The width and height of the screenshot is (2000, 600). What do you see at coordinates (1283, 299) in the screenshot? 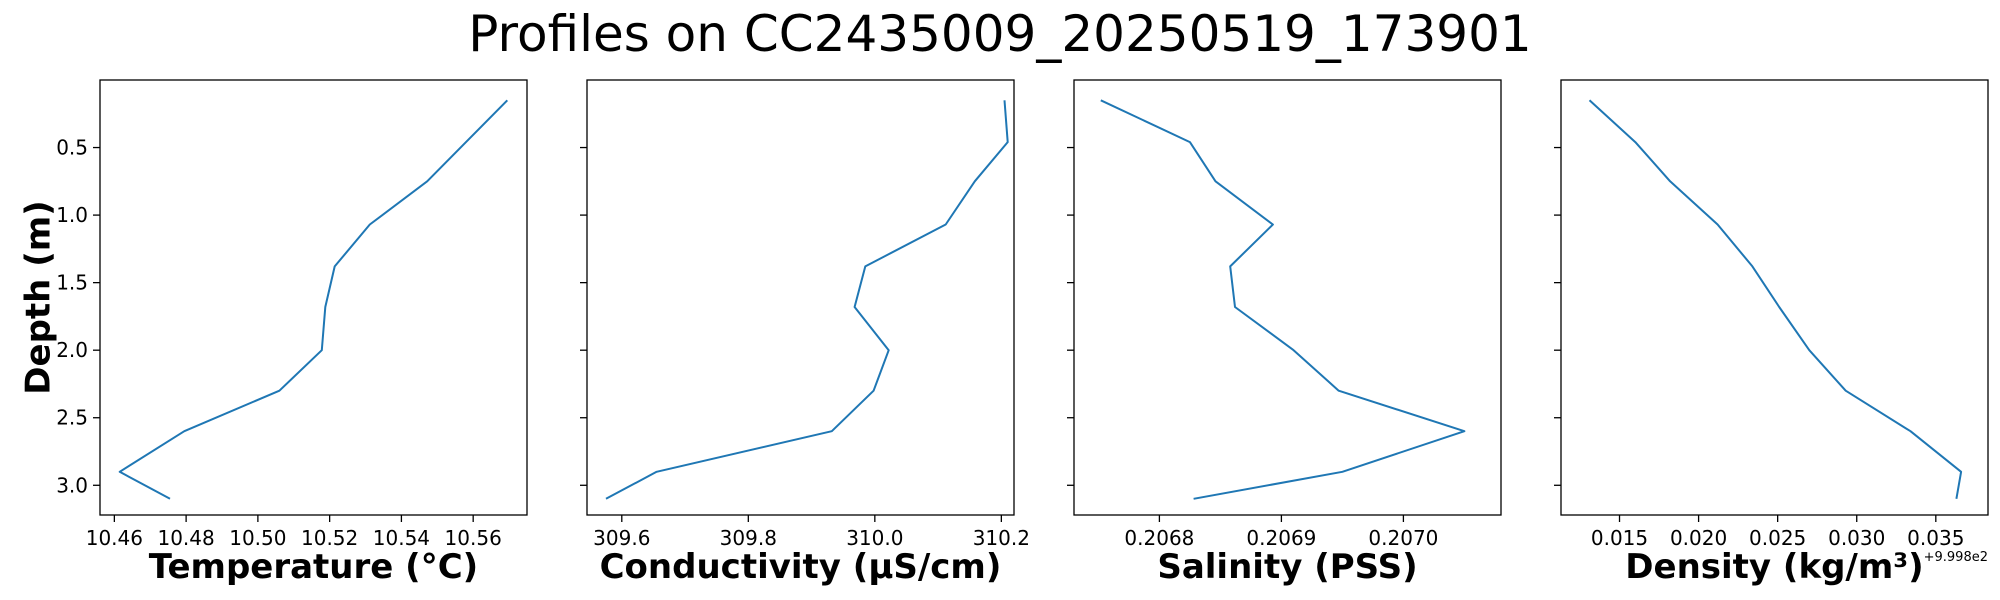
I see `salinity-profile-line` at bounding box center [1283, 299].